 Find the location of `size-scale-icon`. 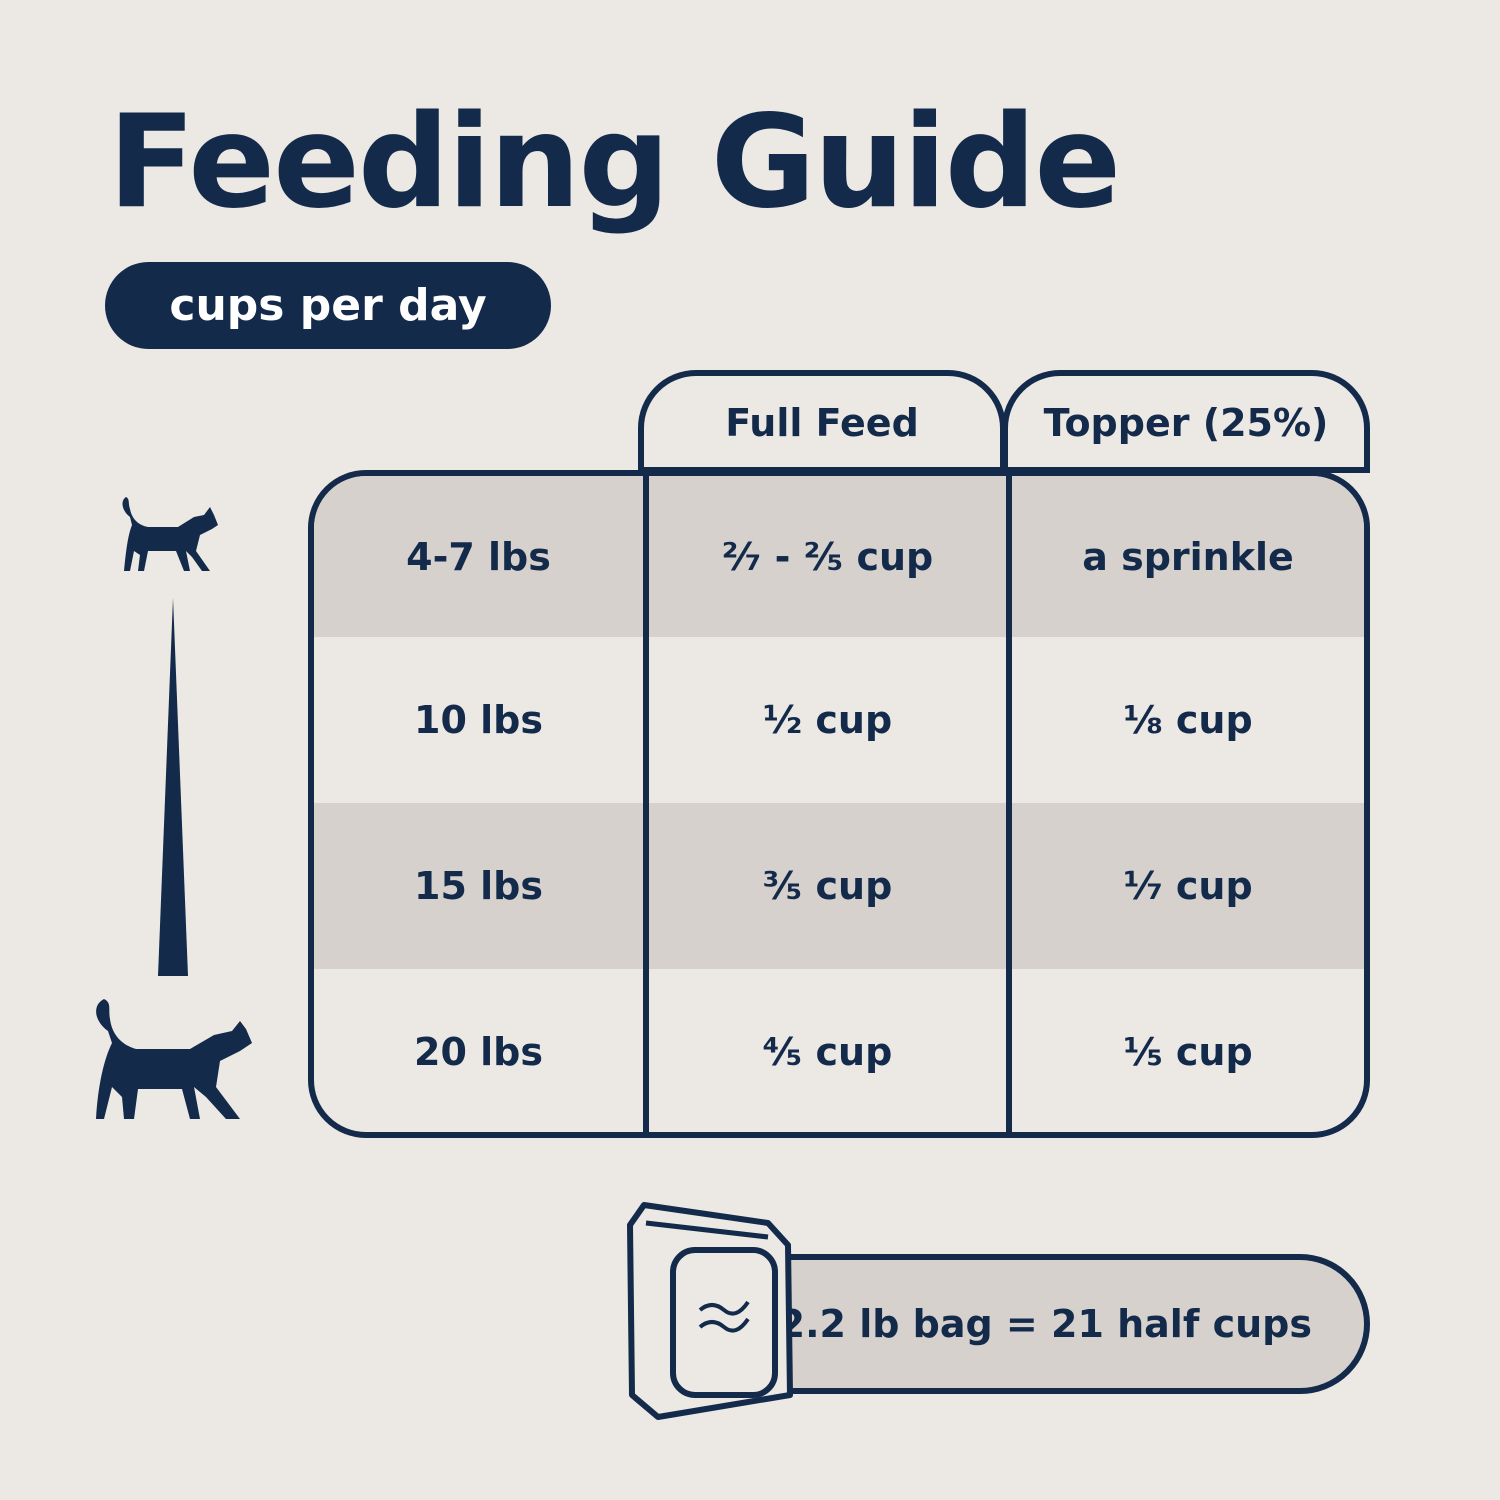

size-scale-icon is located at coordinates (173, 787).